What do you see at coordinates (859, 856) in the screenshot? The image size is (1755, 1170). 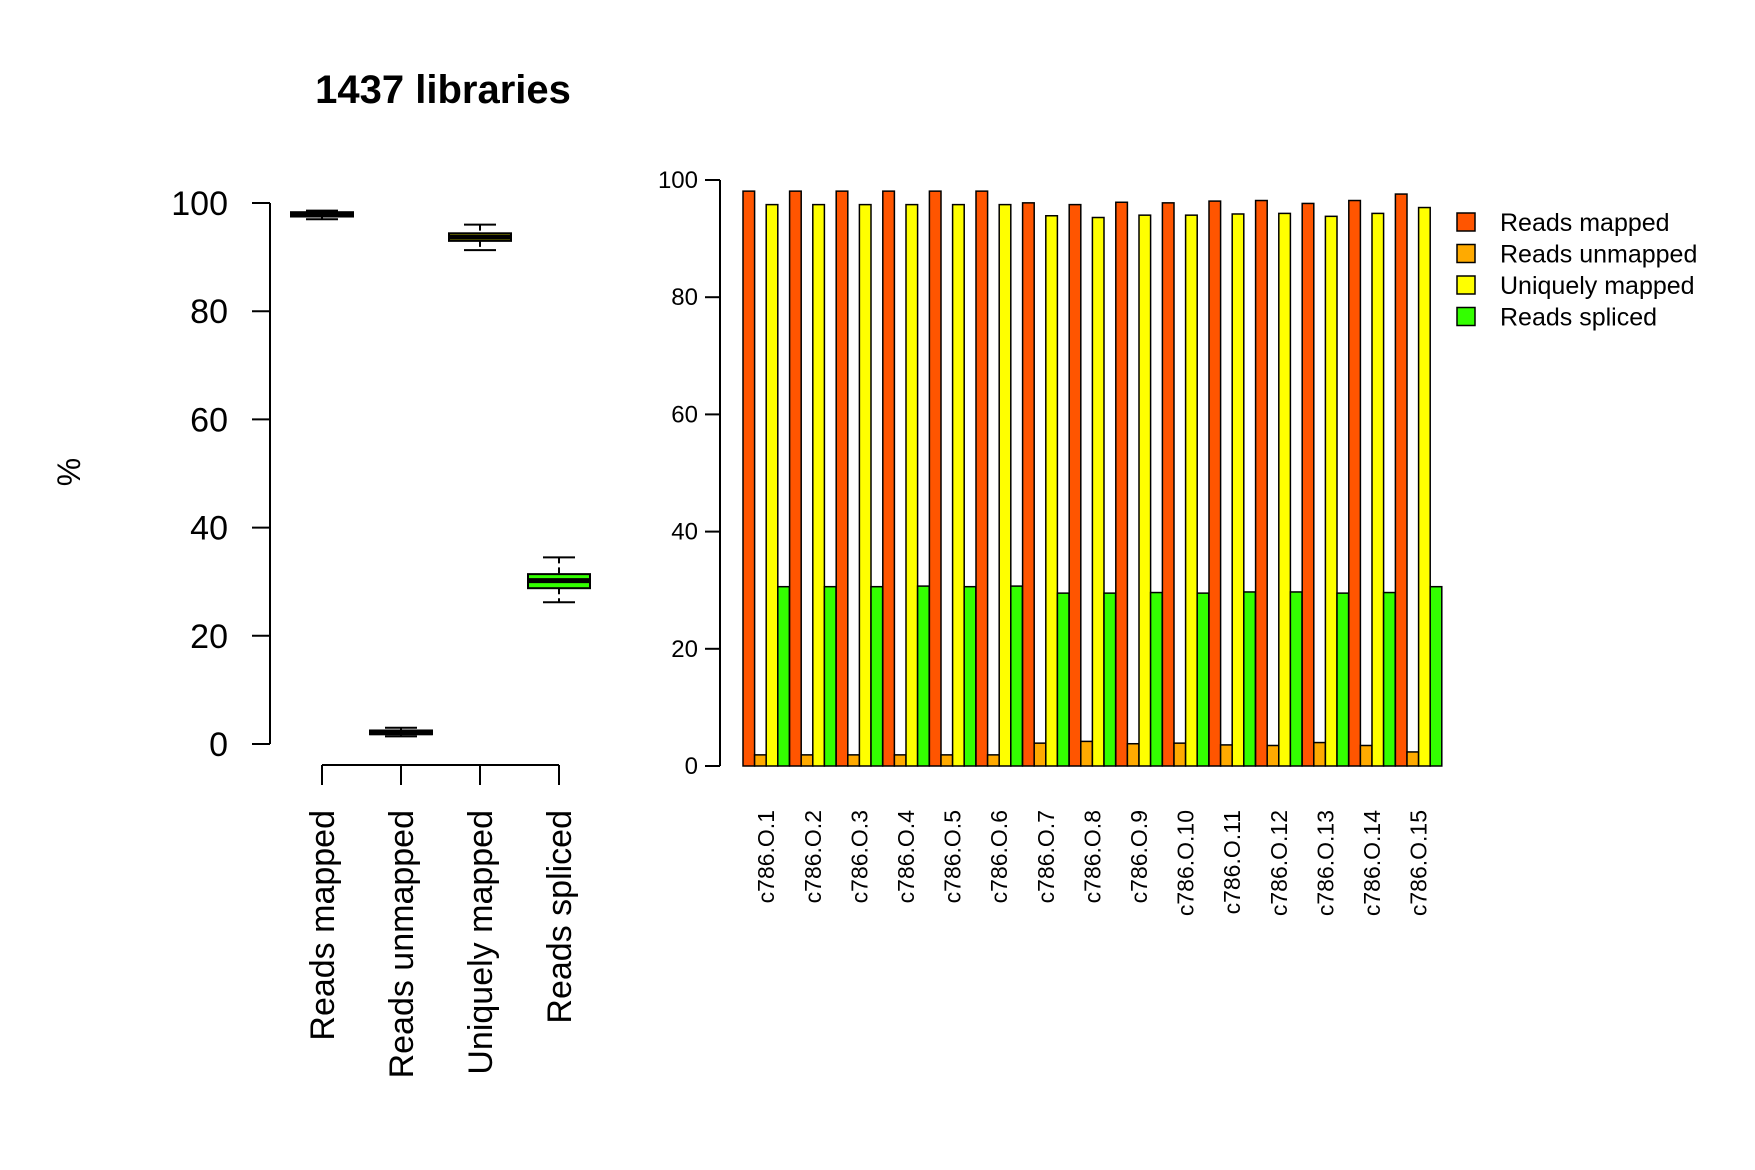 I see `barchart-x-tick-label: c786.O.3` at bounding box center [859, 856].